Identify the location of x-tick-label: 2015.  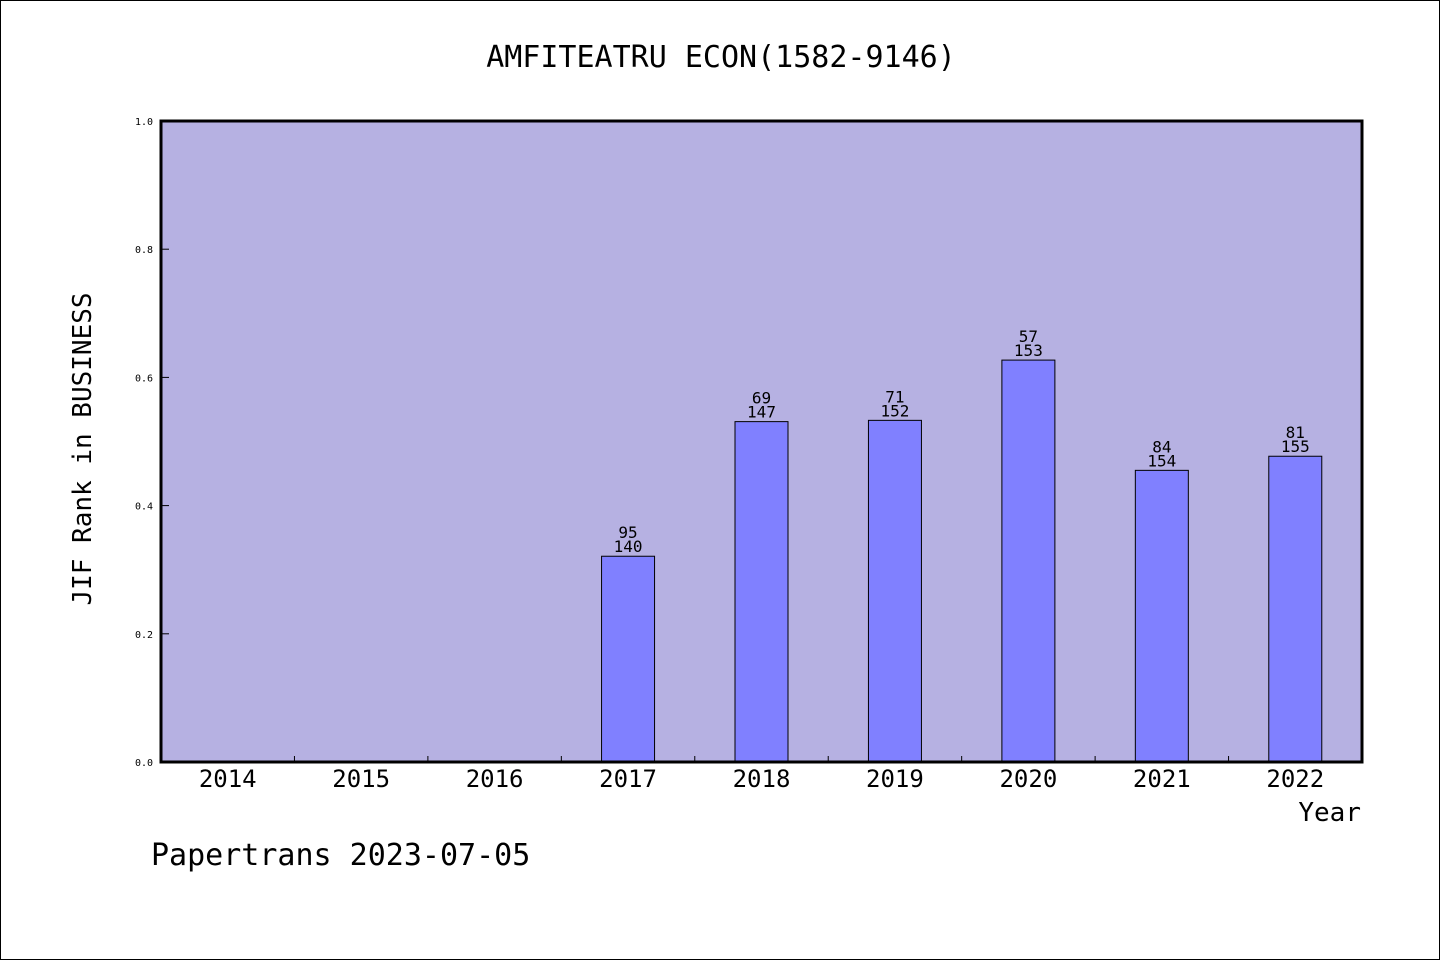
(361, 779).